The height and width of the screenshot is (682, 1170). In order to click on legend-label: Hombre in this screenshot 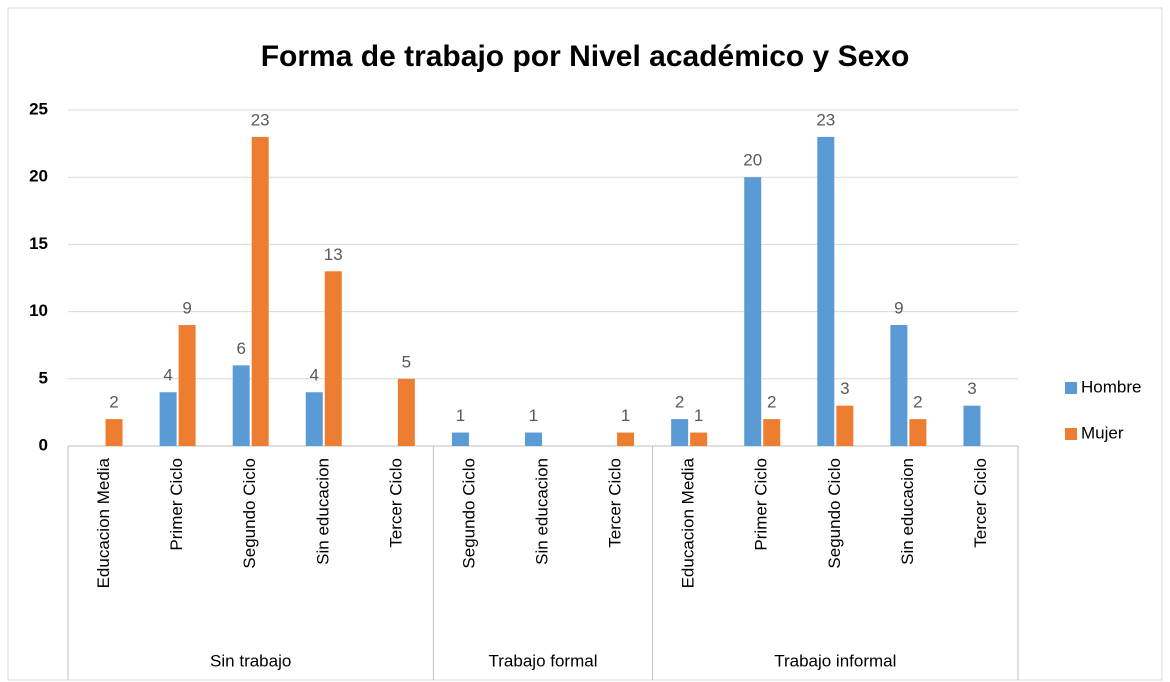, I will do `click(1111, 386)`.